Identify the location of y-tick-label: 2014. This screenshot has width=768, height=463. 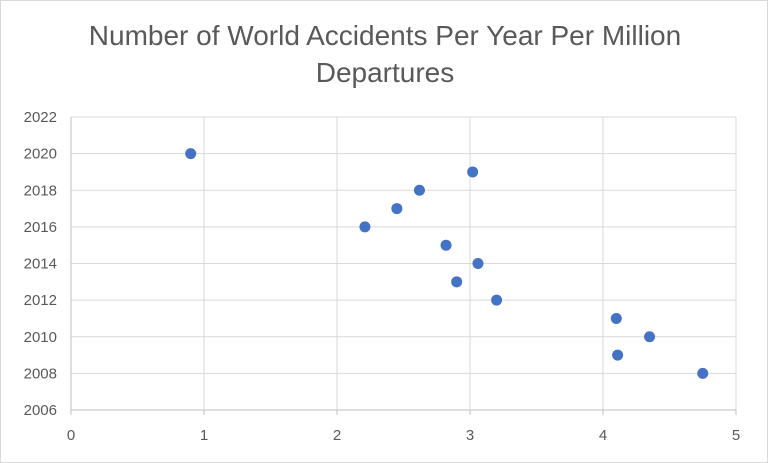
(40, 264).